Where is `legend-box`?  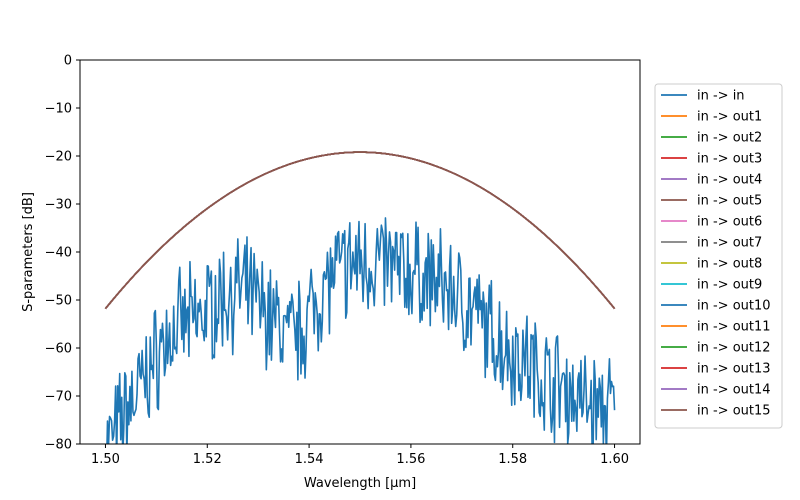 legend-box is located at coordinates (718, 256).